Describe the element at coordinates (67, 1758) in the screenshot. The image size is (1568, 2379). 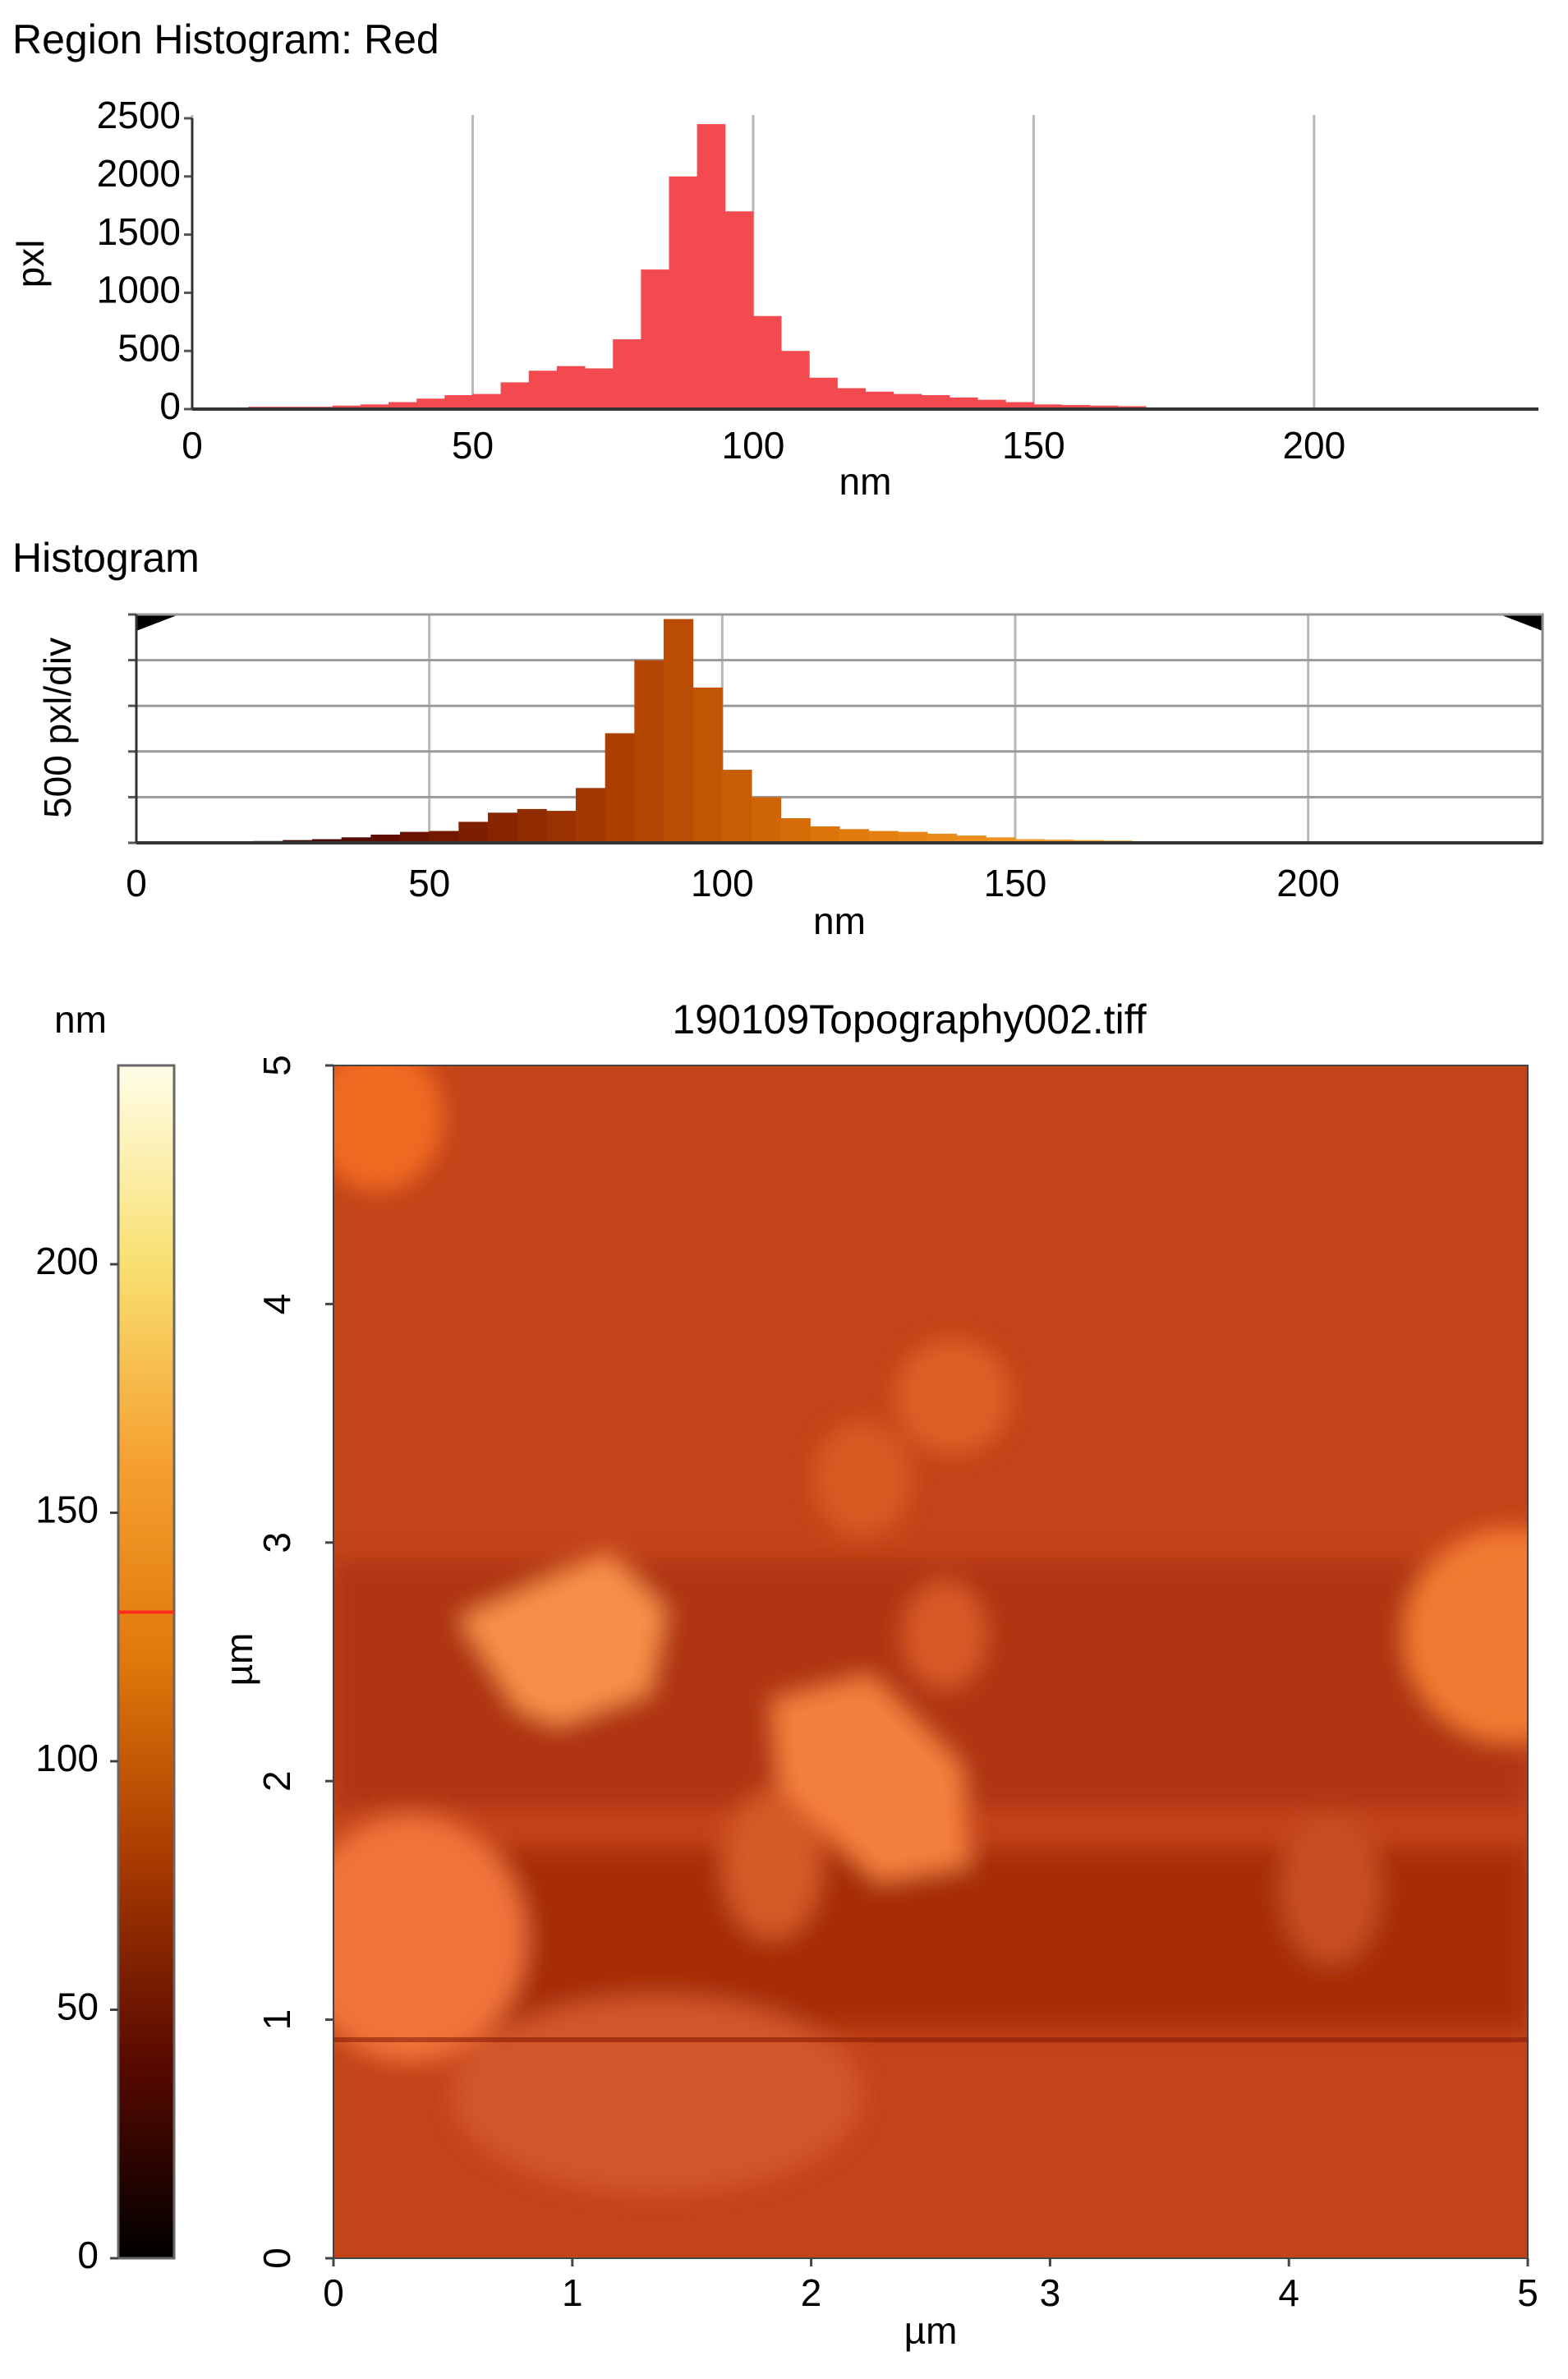
I see `colorbar-tick-label: 100` at that location.